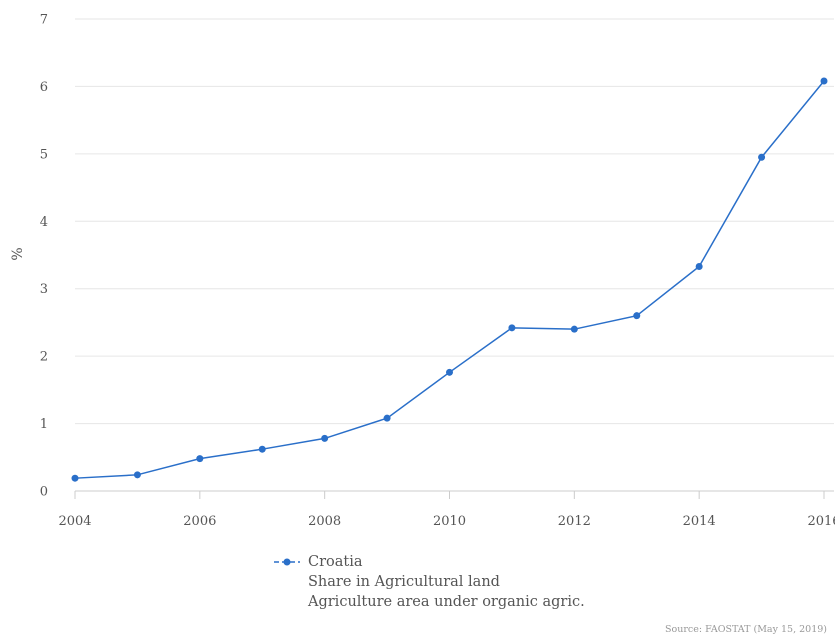 This screenshot has width=835, height=640. I want to click on y-tick-label: 1, so click(44, 424).